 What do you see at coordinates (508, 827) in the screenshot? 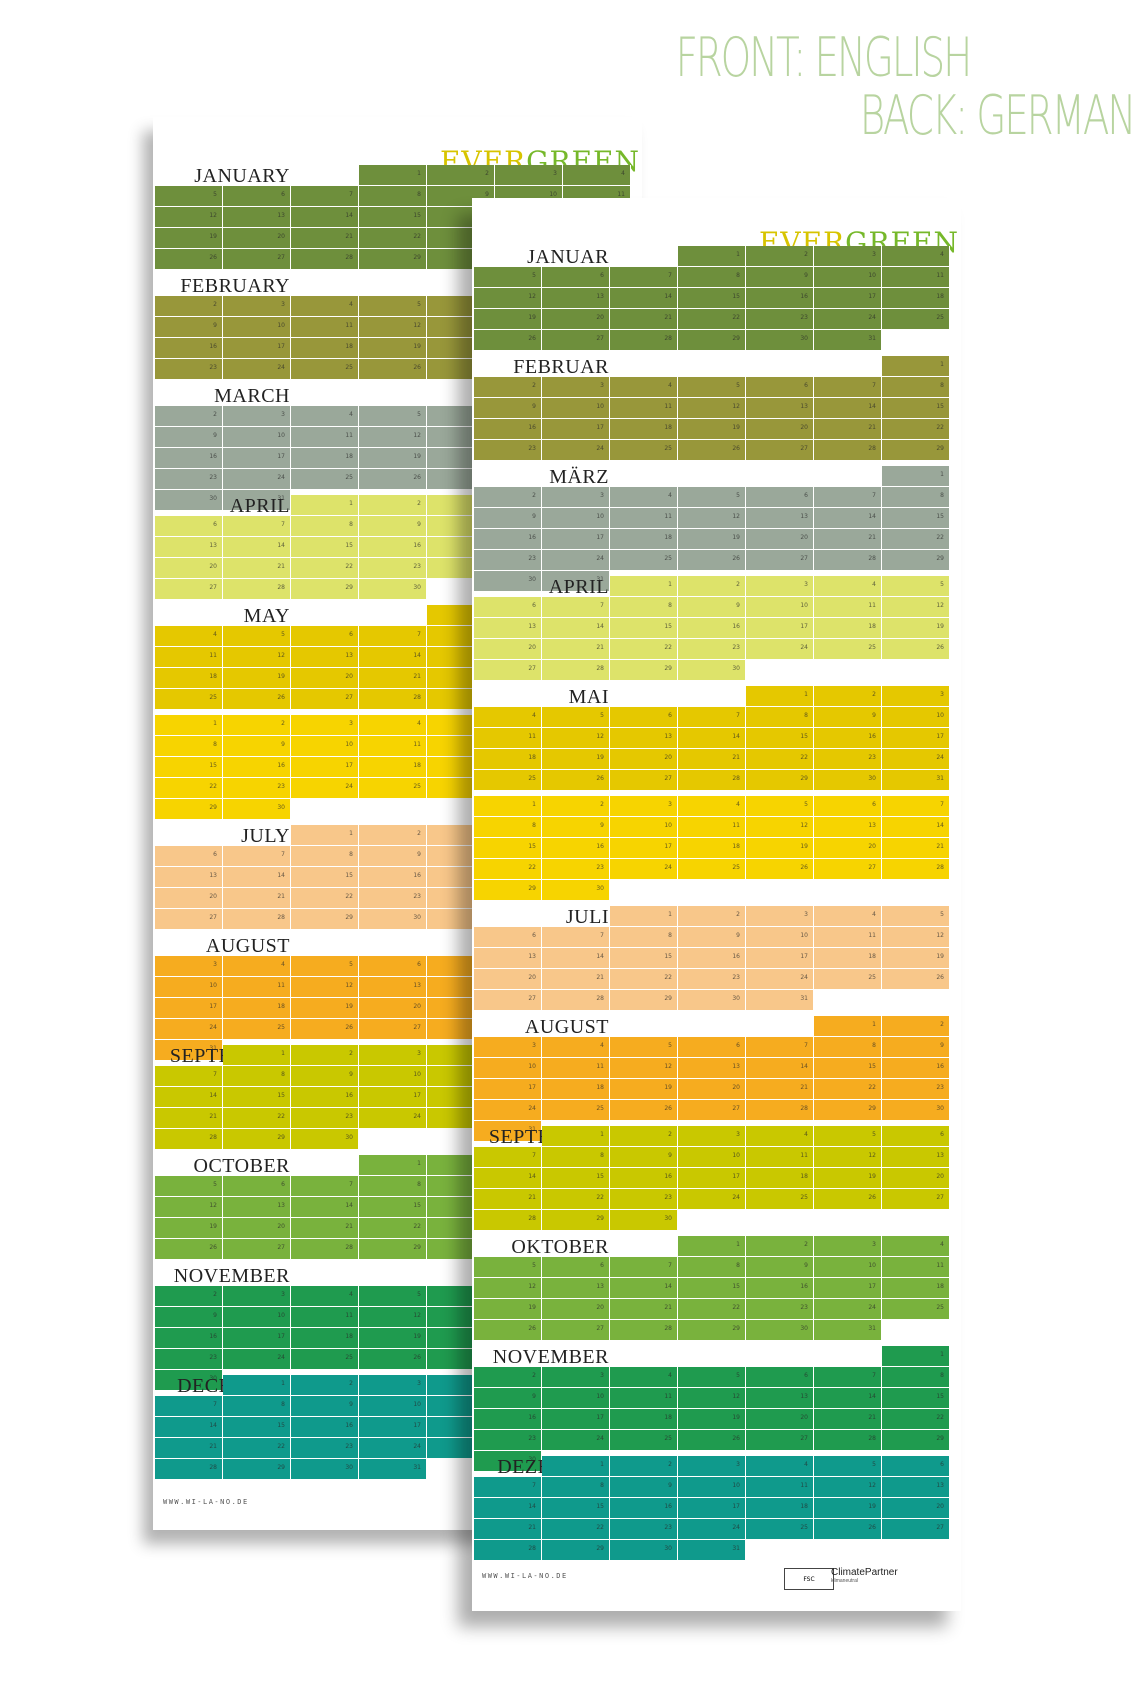
I see `day-cell: 8` at bounding box center [508, 827].